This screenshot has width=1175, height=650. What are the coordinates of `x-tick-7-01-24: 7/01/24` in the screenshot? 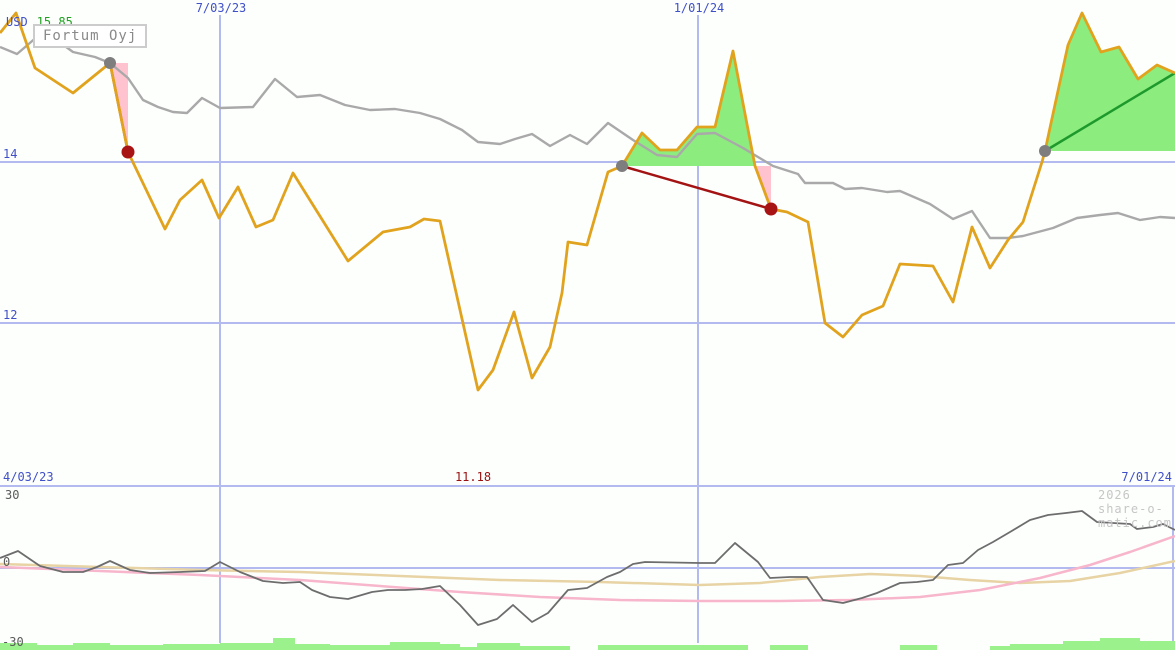 It's located at (1146, 477).